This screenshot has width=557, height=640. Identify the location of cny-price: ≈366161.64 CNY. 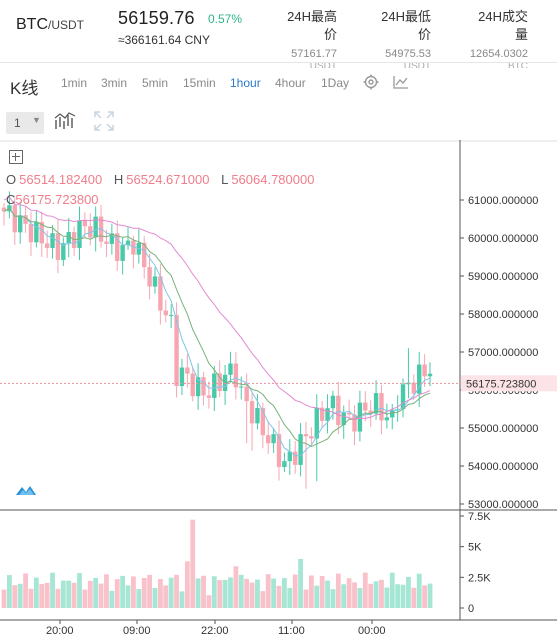
(164, 40).